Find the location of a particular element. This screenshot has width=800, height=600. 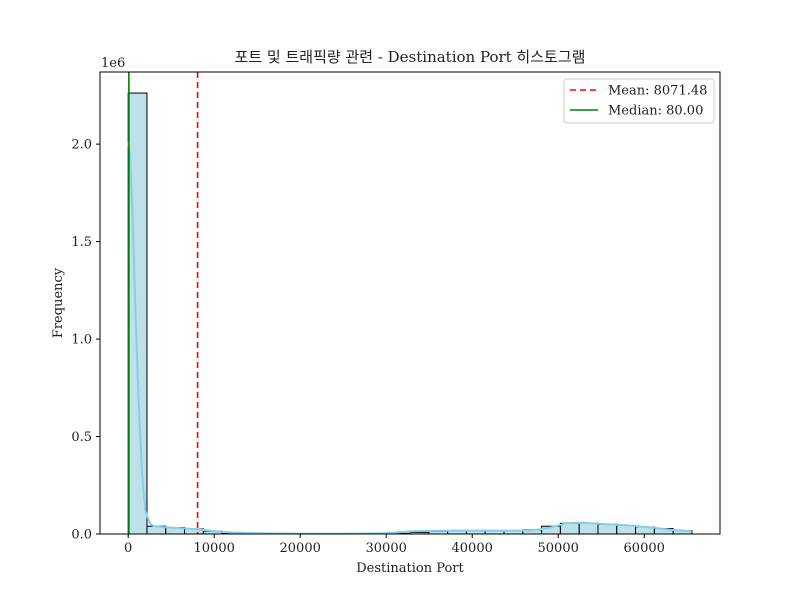

x-tick-label: 0 is located at coordinates (128, 548).